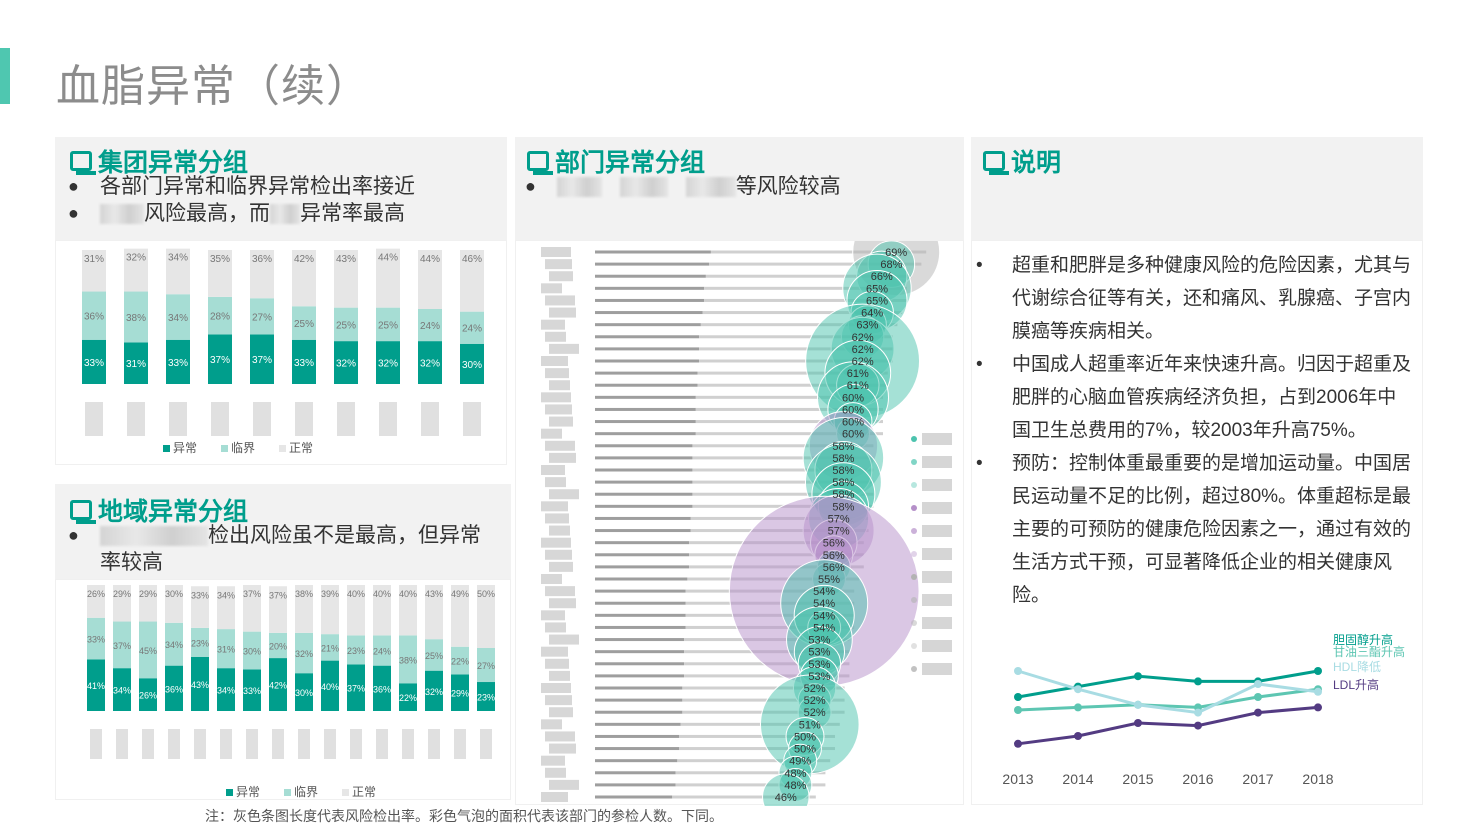 The width and height of the screenshot is (1479, 832). Describe the element at coordinates (1168, 699) in the screenshot. I see `trend-line` at that location.